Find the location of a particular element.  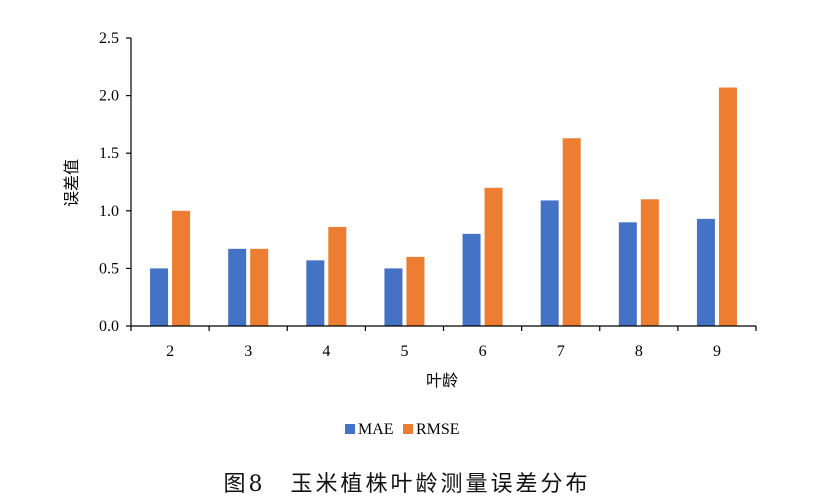

y-tick-label: 0.0 is located at coordinates (109, 326).